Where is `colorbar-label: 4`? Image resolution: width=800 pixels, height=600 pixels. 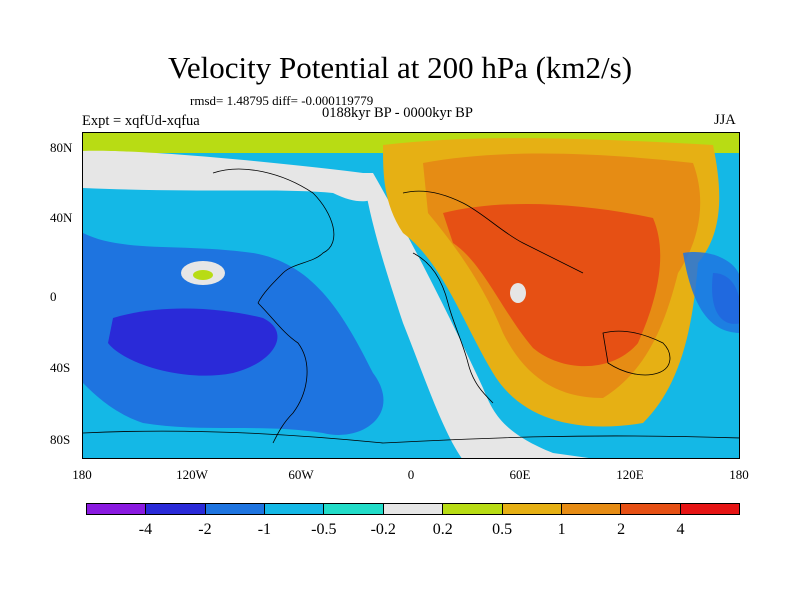
colorbar-label: 4 is located at coordinates (680, 529).